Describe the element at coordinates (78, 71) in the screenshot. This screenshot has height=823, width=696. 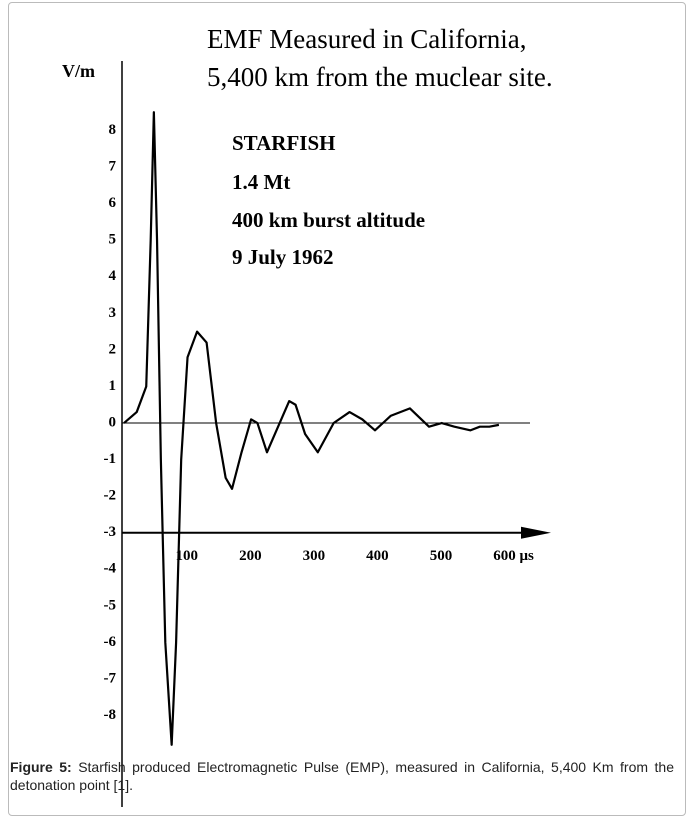
I see `y-axis-label: V/m` at that location.